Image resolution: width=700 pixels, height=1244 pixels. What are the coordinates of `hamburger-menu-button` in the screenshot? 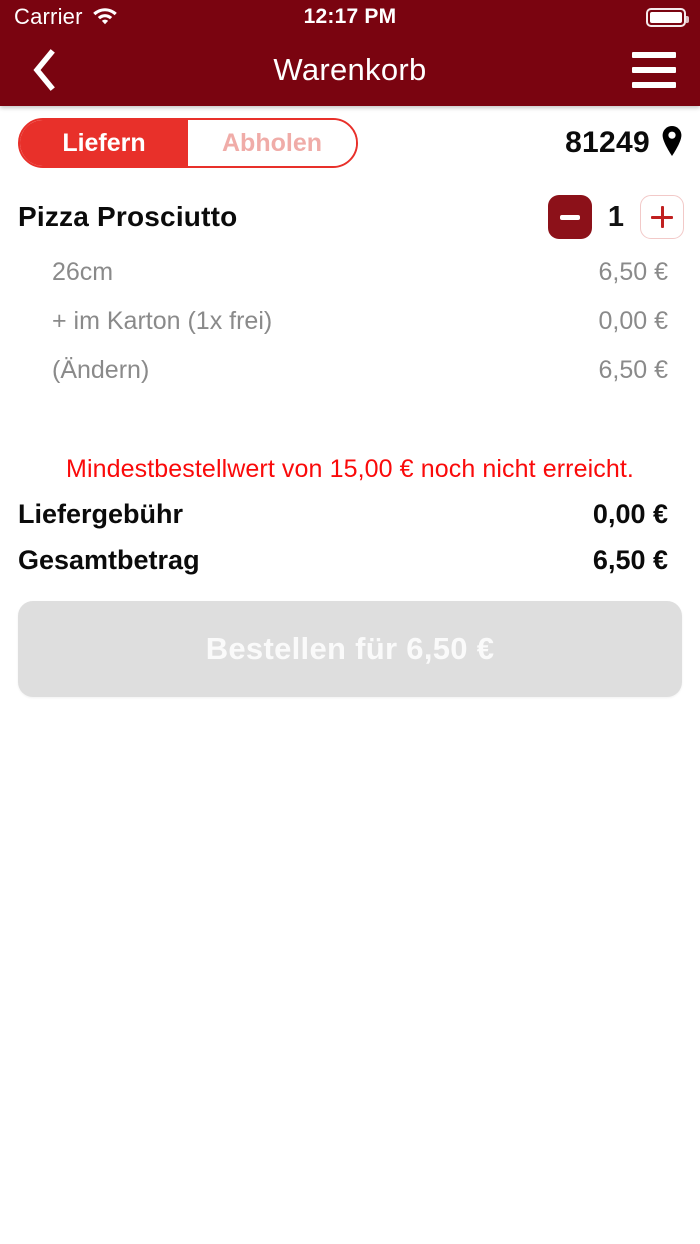 It's located at (654, 70).